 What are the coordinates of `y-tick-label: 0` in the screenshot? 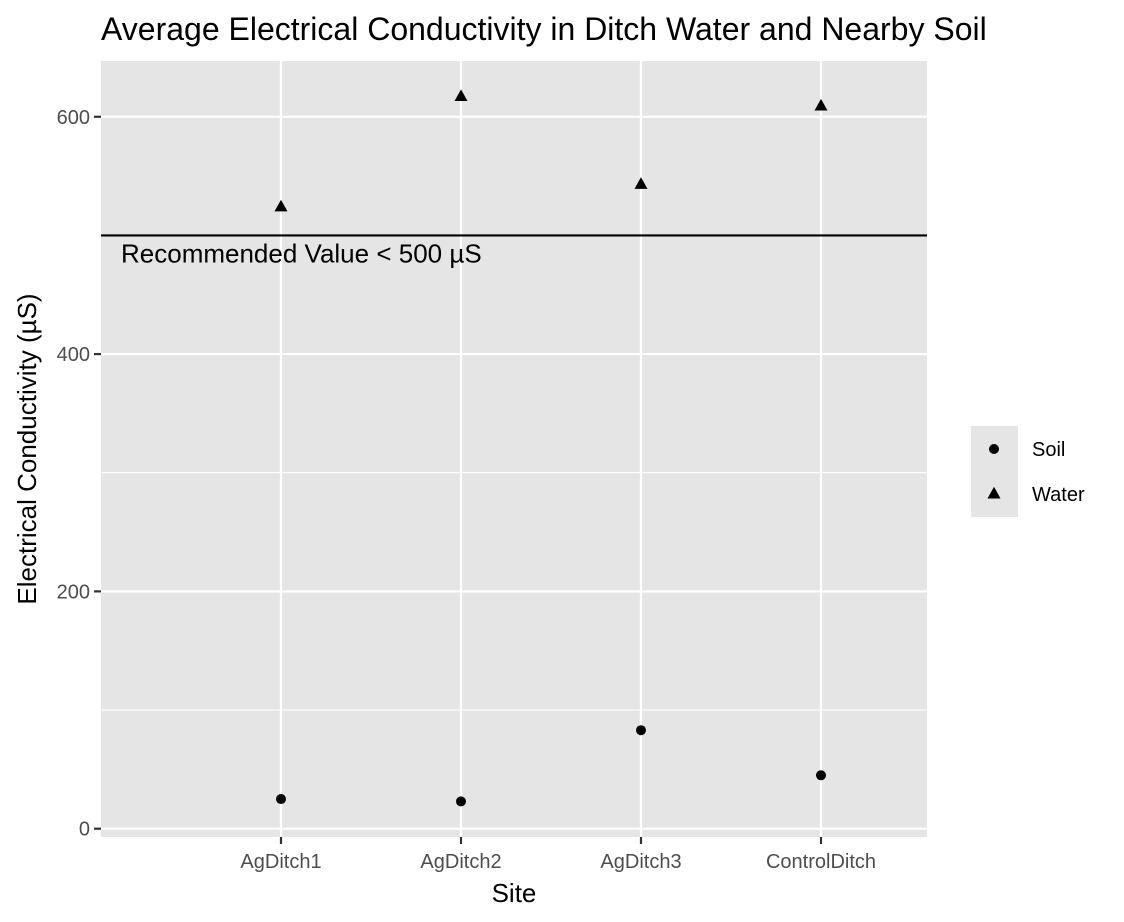 It's located at (84, 830).